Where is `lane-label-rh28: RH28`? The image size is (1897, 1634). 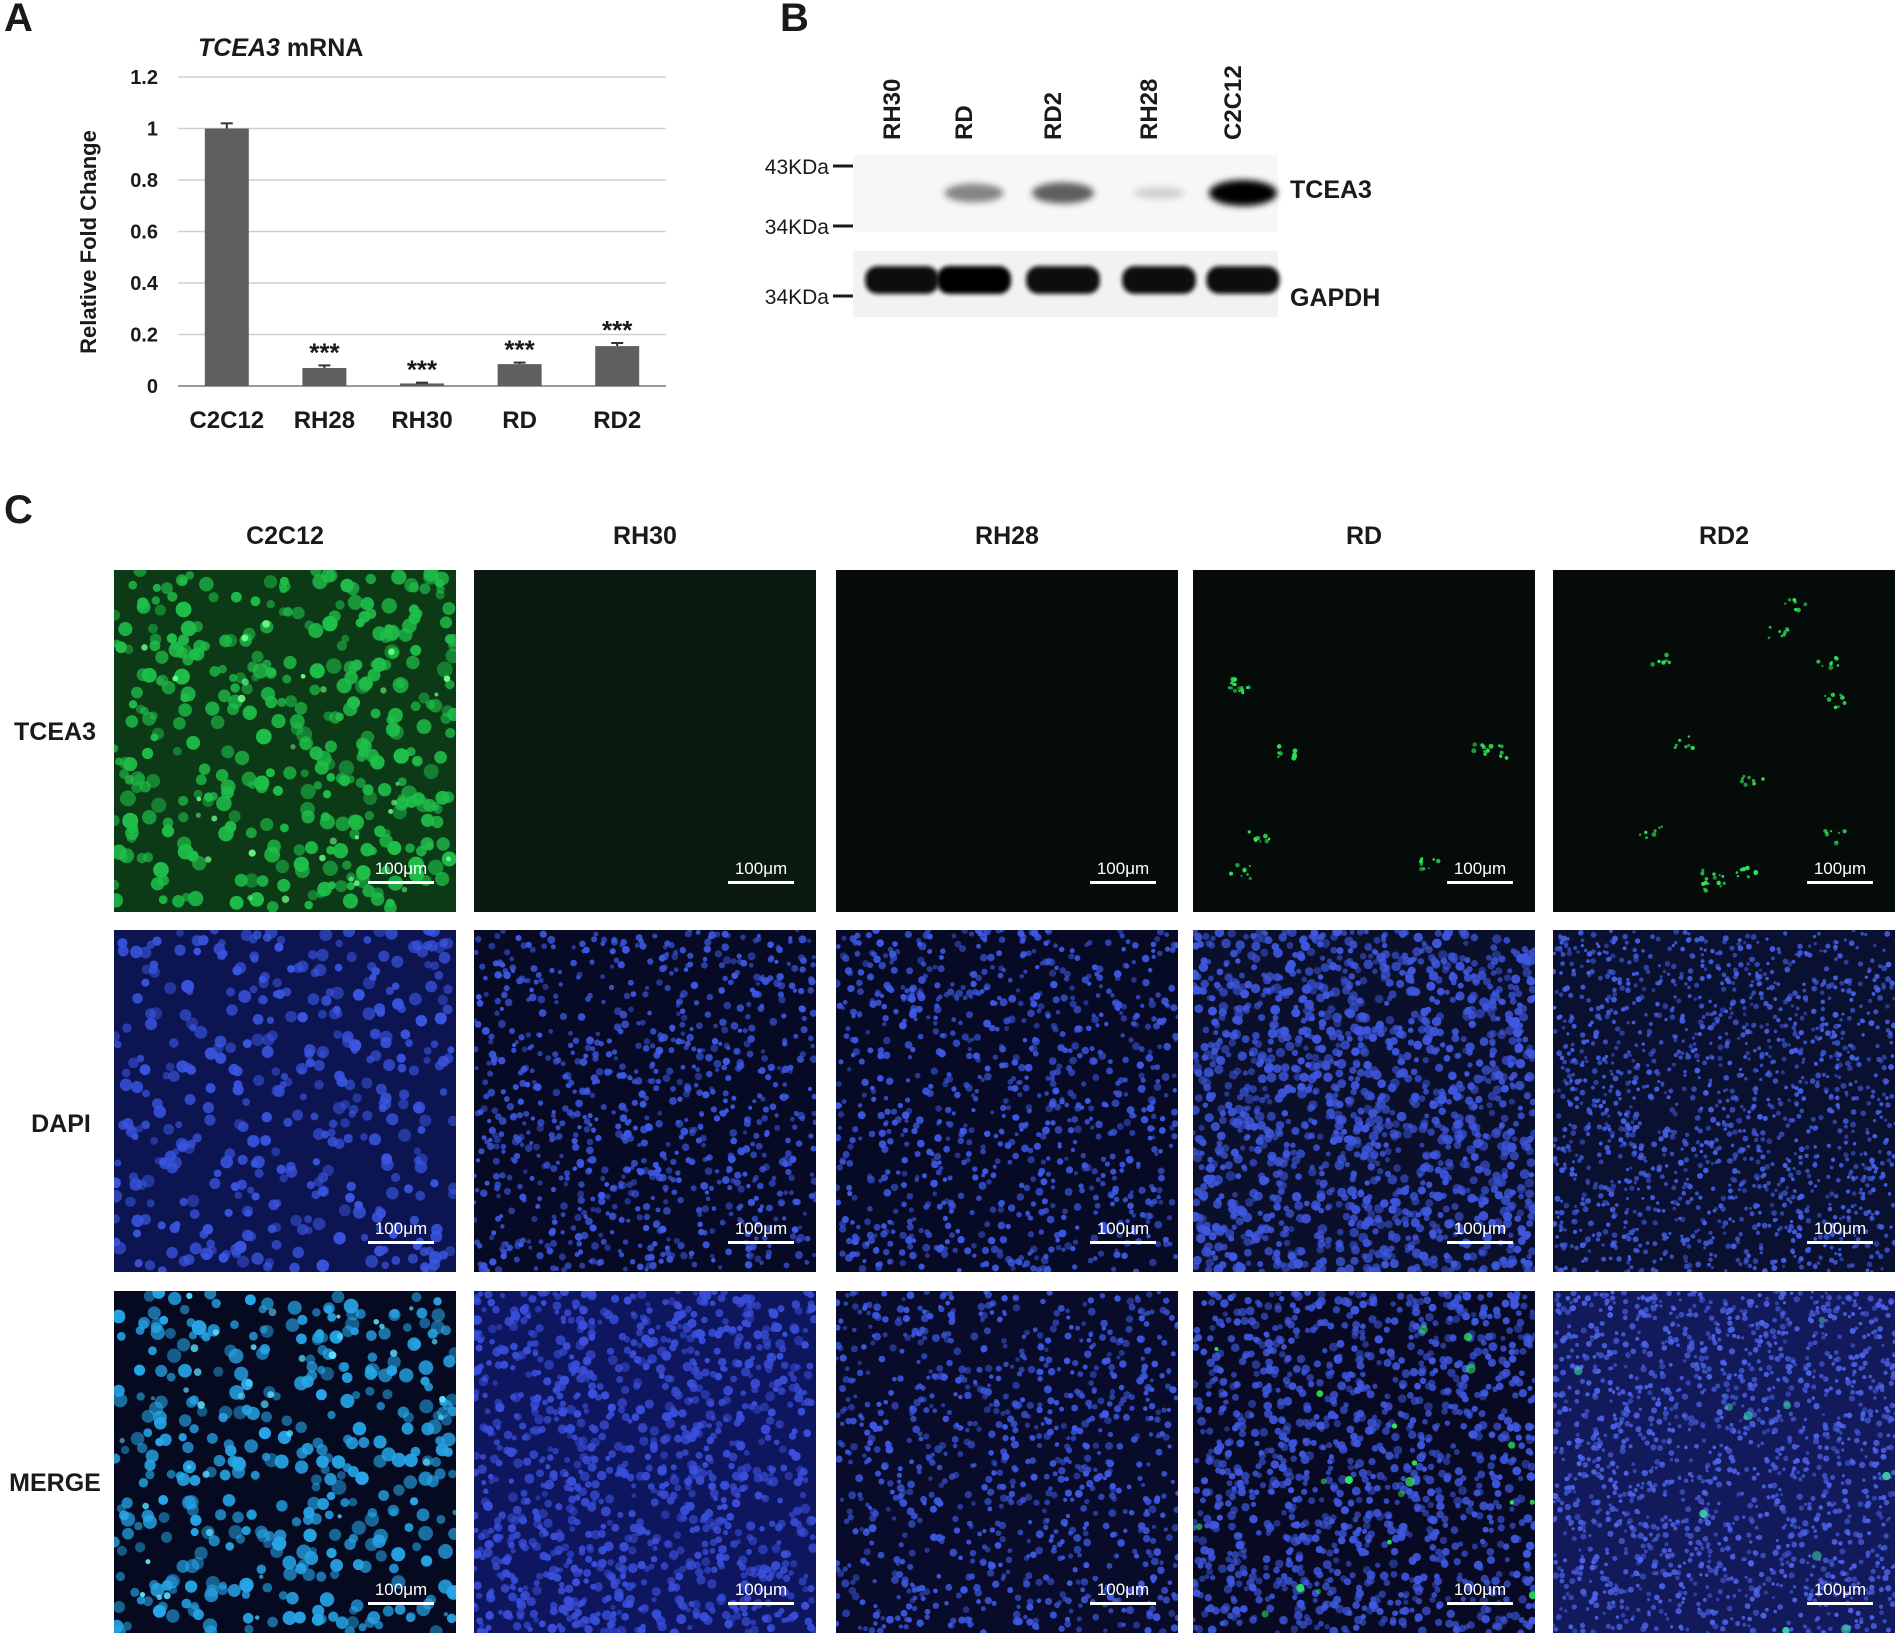 lane-label-rh28: RH28 is located at coordinates (1149, 109).